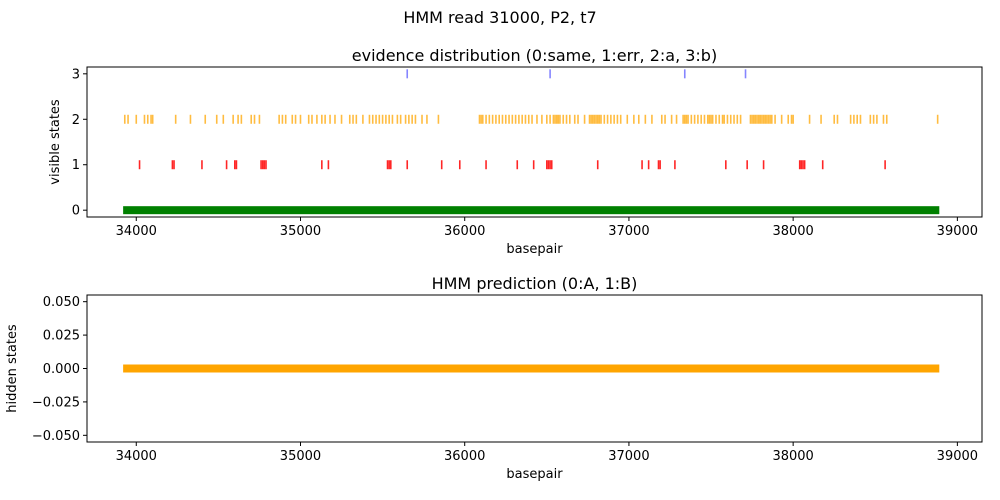  I want to click on x-tick-label-1-5: 39000, so click(957, 456).